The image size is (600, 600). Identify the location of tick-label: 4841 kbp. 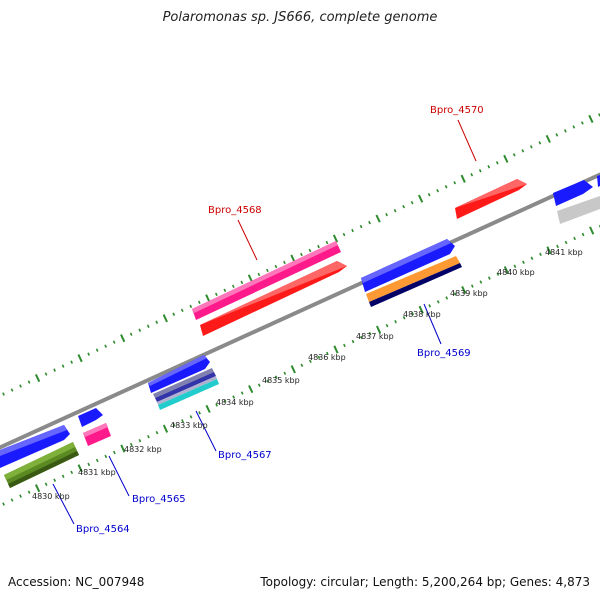
(564, 252).